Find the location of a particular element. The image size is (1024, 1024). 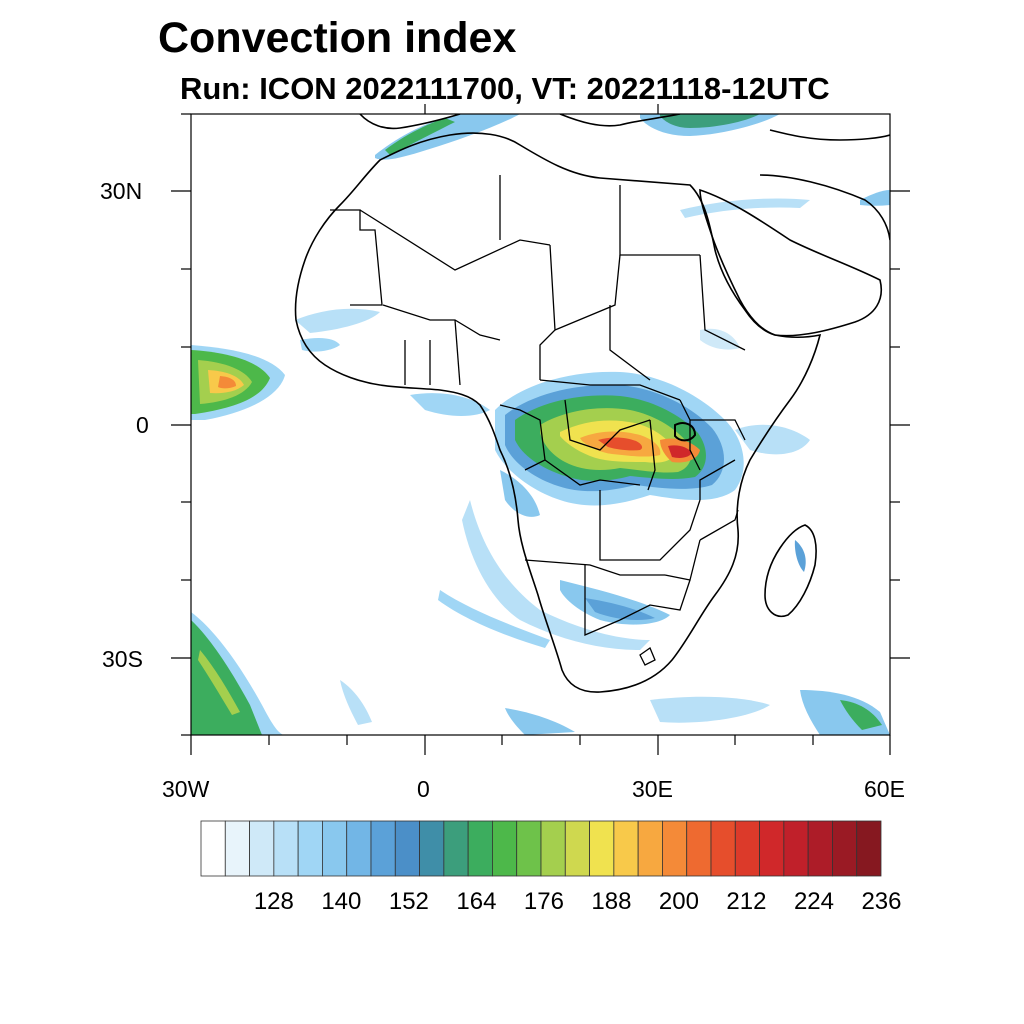

colorbar-label: 200 is located at coordinates (678, 901).